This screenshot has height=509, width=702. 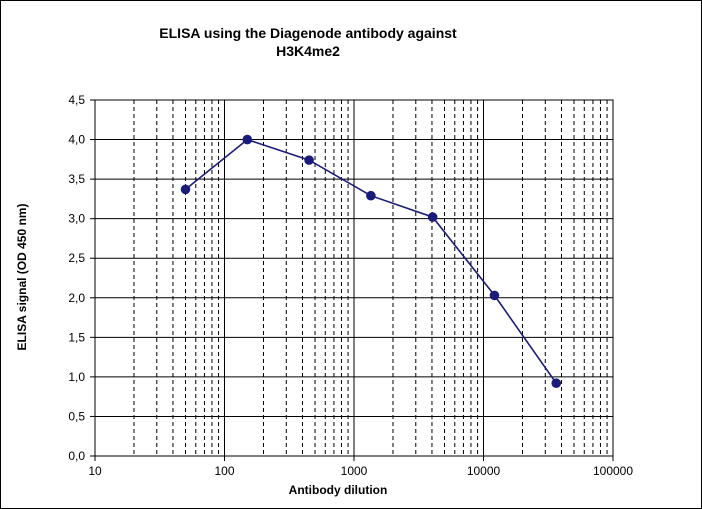 I want to click on x-tick-label: 10, so click(x=95, y=471).